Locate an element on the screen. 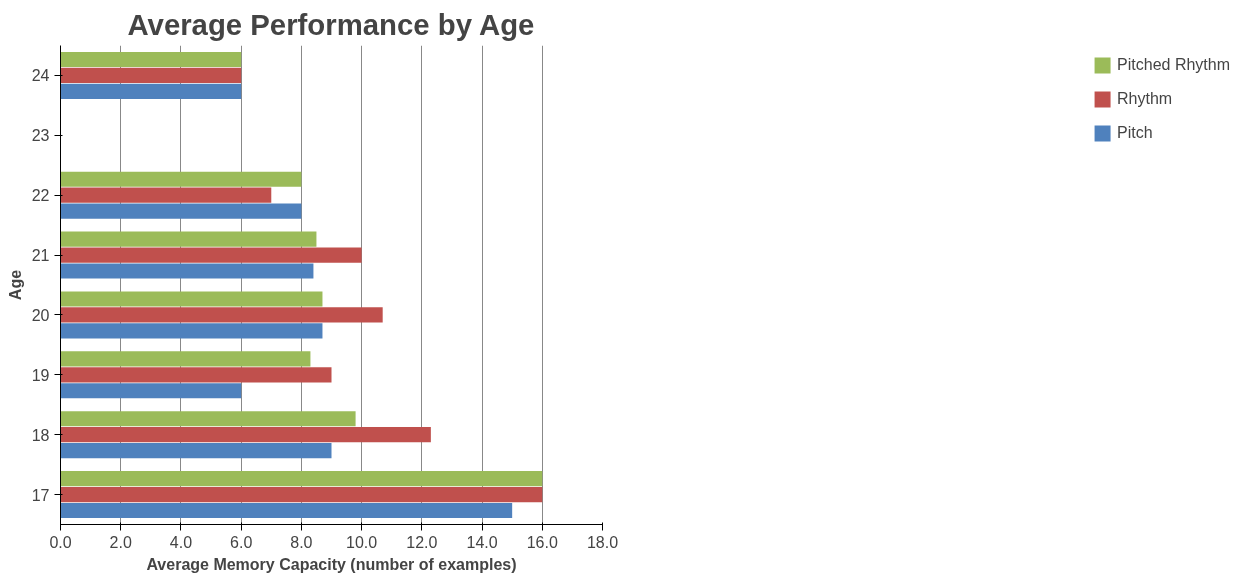 This screenshot has height=581, width=1246. y-tick-label: 18 is located at coordinates (40, 435).